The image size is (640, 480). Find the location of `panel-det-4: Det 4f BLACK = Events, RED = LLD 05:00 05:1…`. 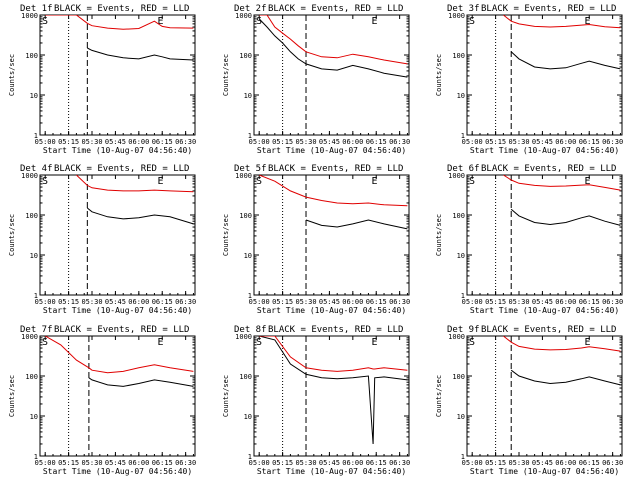

panel-det-4: Det 4f BLACK = Events, RED = LLD 05:00 05:1… is located at coordinates (102, 239).